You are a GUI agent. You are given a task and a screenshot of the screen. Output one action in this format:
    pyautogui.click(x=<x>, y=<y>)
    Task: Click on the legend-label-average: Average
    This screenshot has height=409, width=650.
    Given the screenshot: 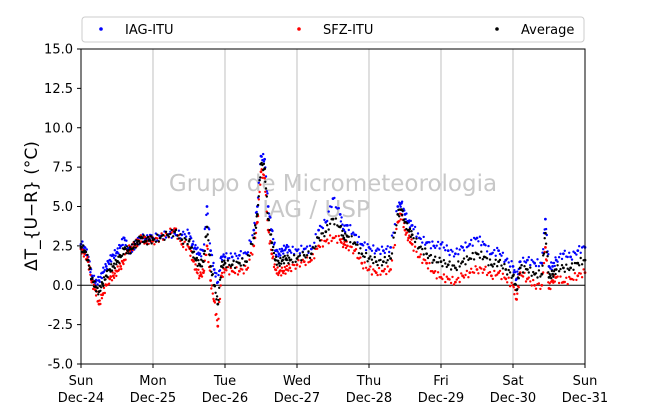 What is the action you would take?
    pyautogui.click(x=547, y=30)
    